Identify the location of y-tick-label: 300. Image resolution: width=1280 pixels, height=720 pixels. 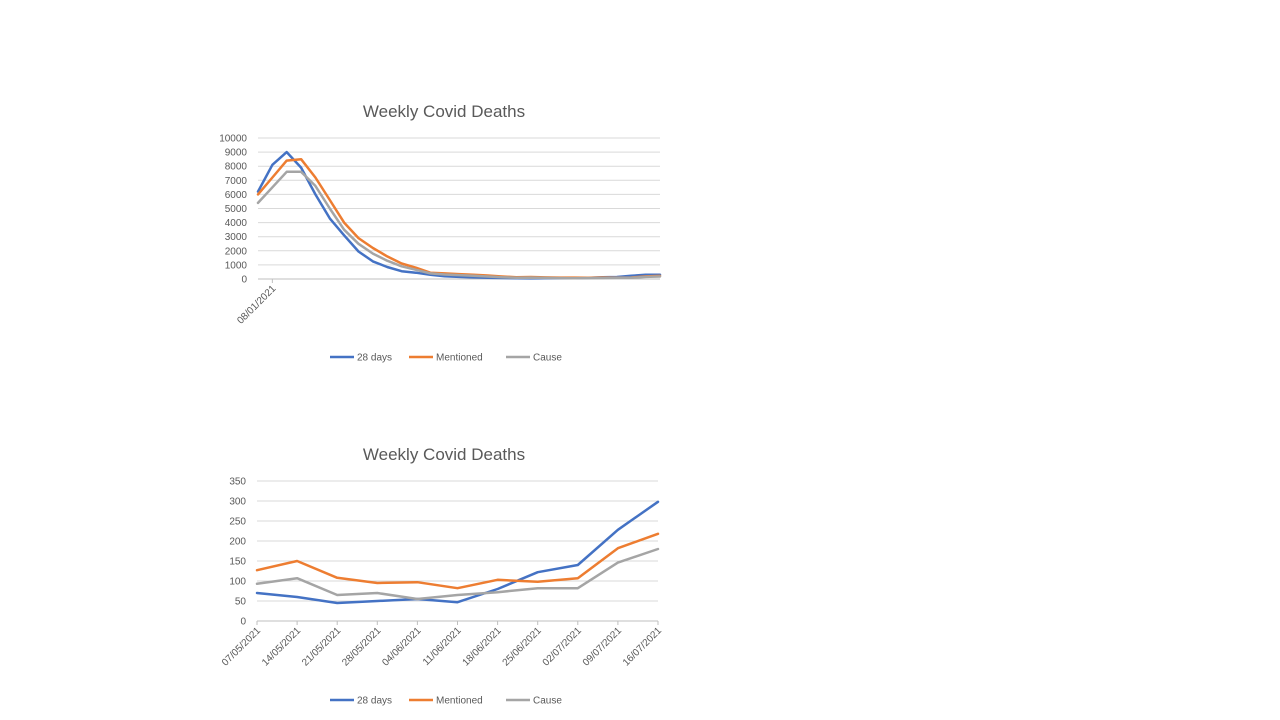
(237, 502).